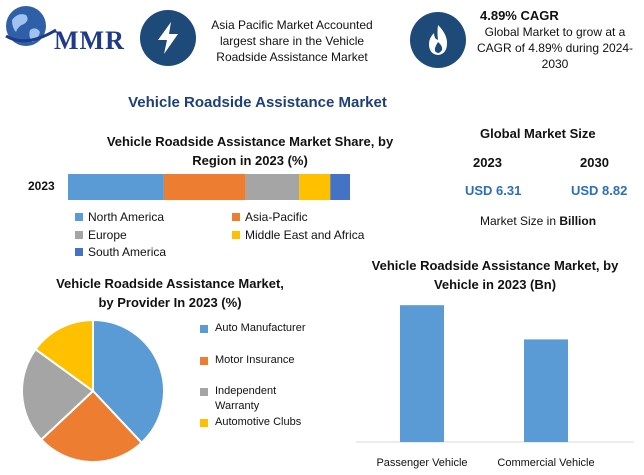 The height and width of the screenshot is (475, 644). What do you see at coordinates (170, 283) in the screenshot?
I see `provider-chart-title-line: Vehicle Roadside Assistance Market,` at bounding box center [170, 283].